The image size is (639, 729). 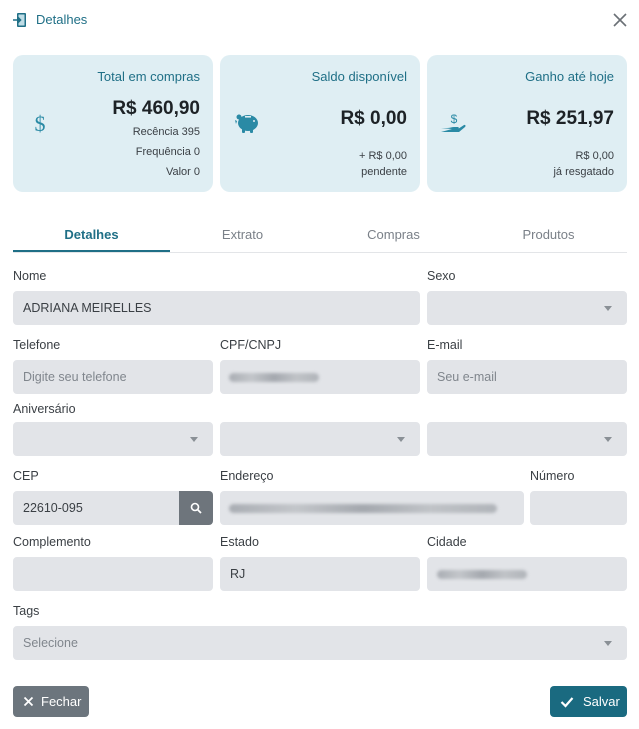 I want to click on cep-input: 22610-095, so click(x=97, y=508).